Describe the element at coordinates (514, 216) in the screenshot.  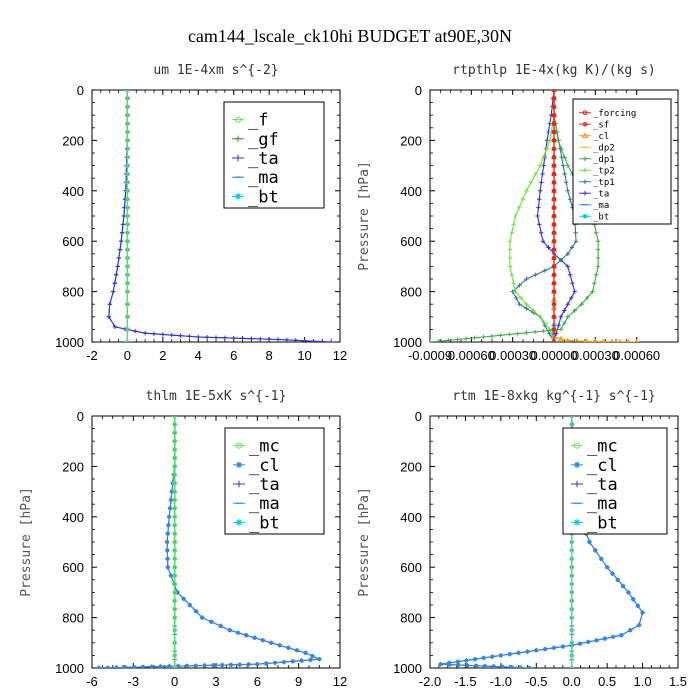
I see `series-line-dp1` at that location.